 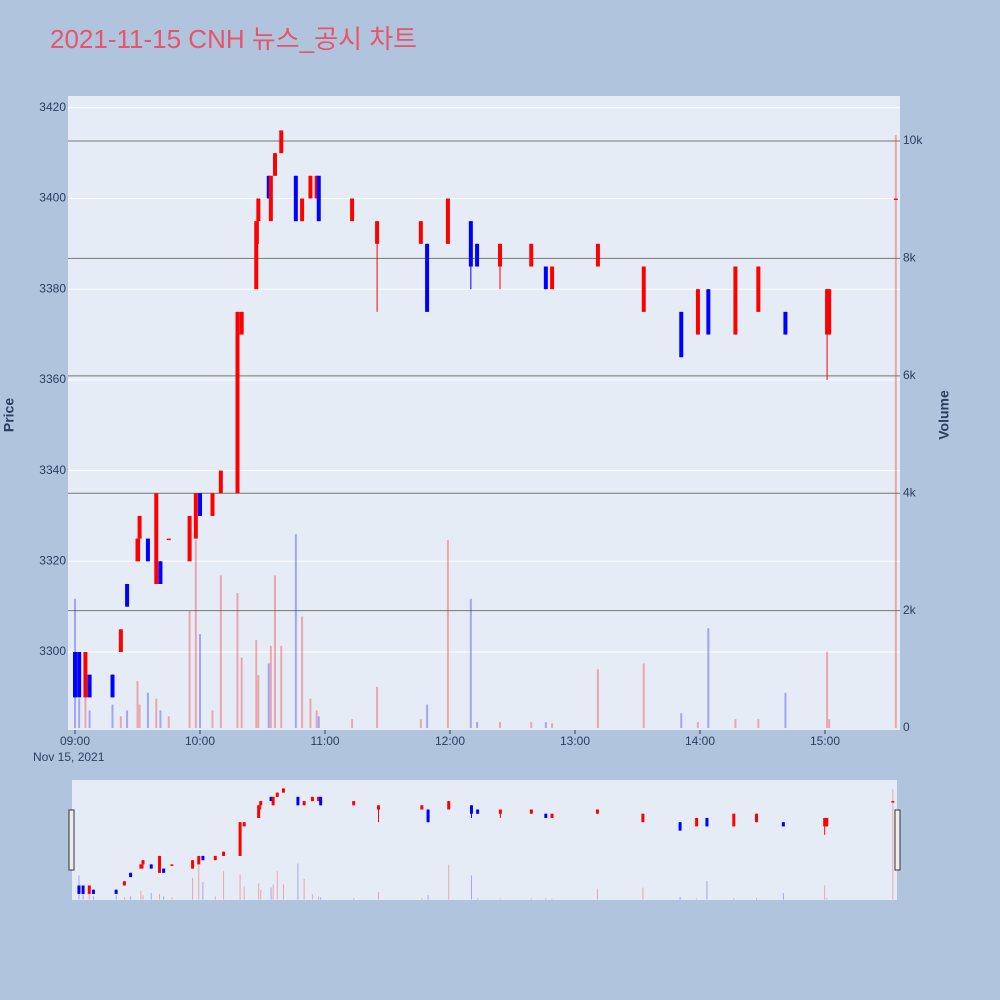 I want to click on y-axis-title: Price, so click(x=9, y=415).